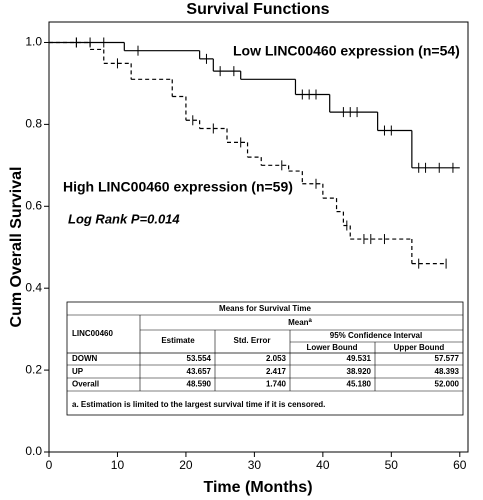  I want to click on table-cell: 52.000, so click(447, 384).